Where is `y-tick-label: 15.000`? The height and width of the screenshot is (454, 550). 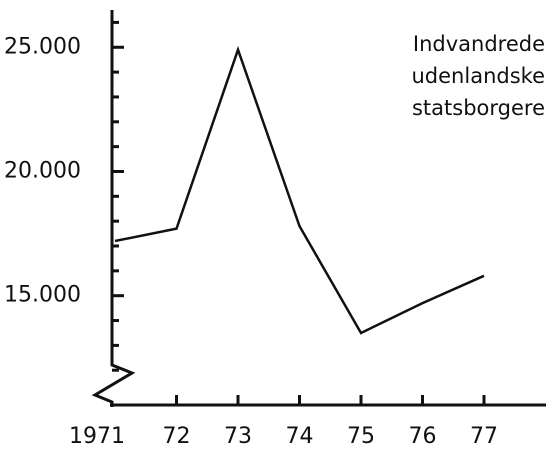 y-tick-label: 15.000 is located at coordinates (42, 295).